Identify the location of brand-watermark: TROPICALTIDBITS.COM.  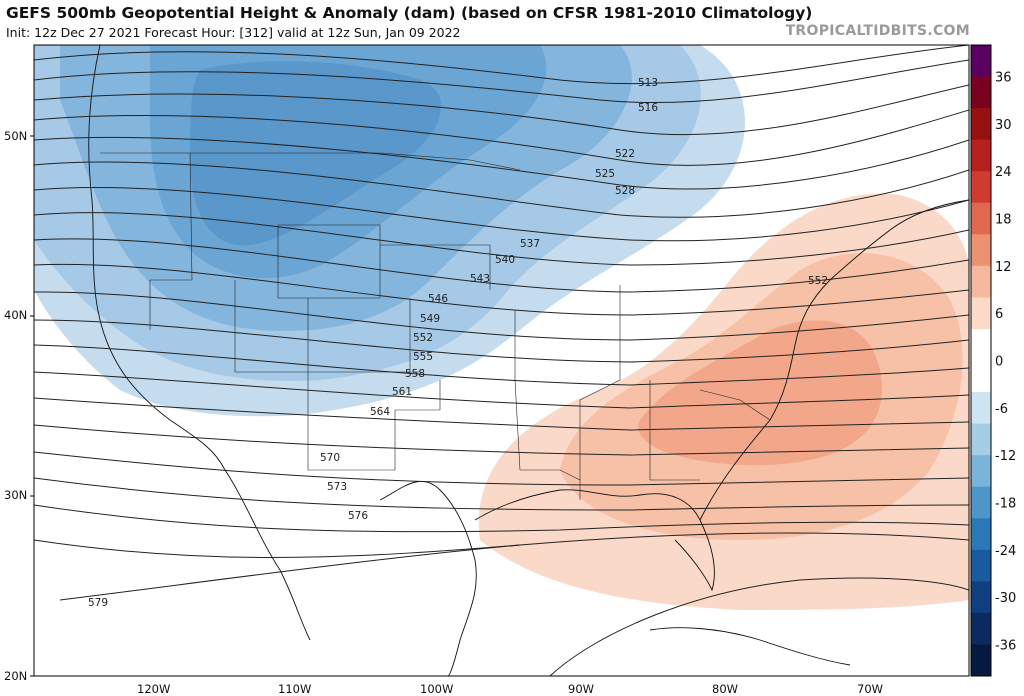
(877, 31).